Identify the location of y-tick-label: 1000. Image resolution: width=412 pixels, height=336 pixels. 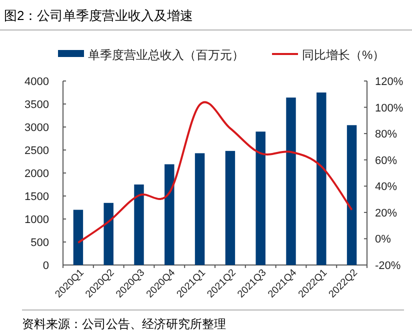
(36, 220).